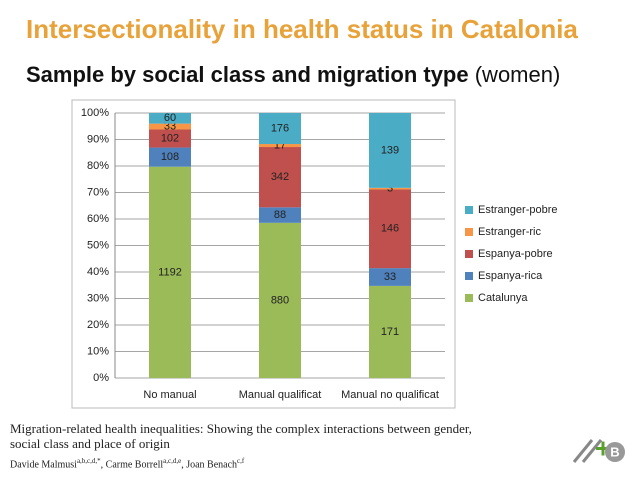  I want to click on logo: B, so click(598, 451).